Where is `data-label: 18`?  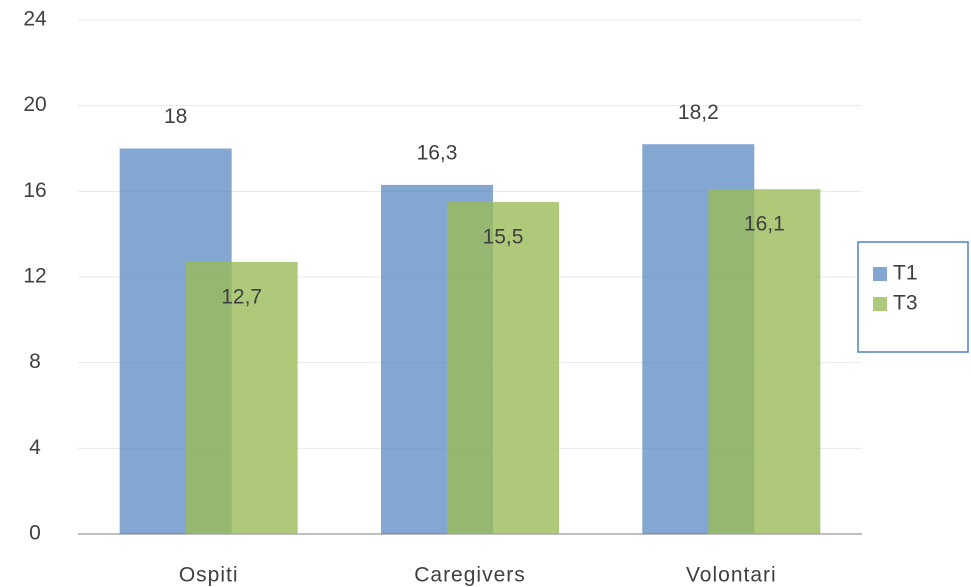
data-label: 18 is located at coordinates (175, 116).